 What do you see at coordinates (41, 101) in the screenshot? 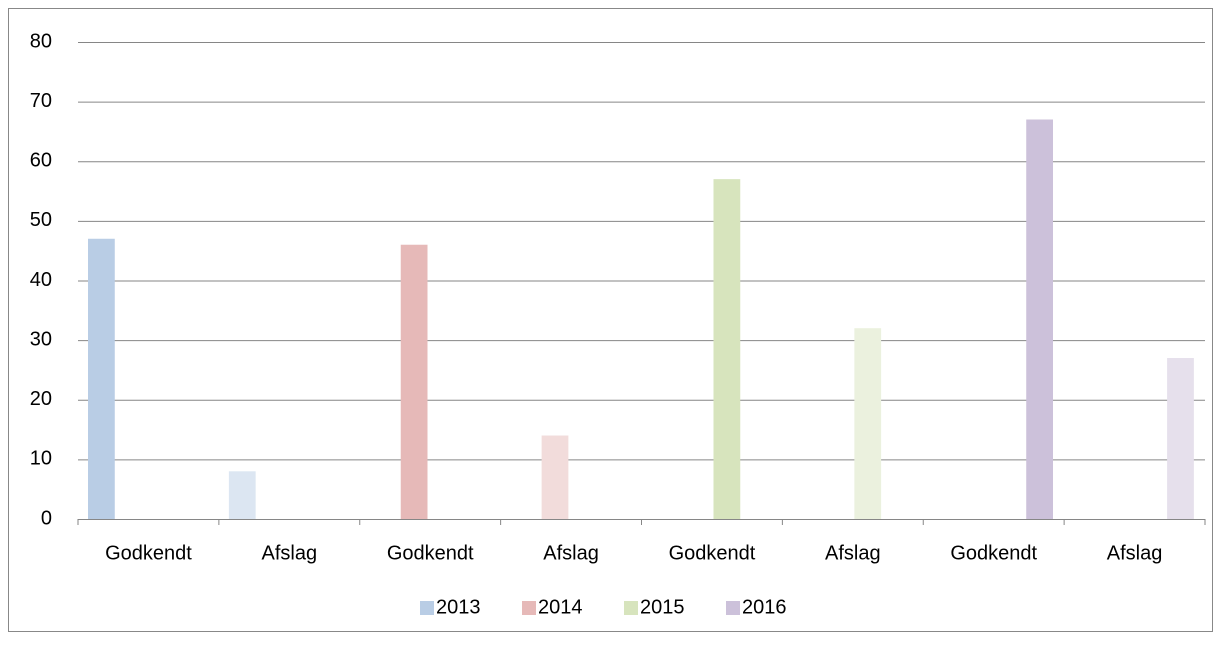
I see `y-tick-label: 70` at bounding box center [41, 101].